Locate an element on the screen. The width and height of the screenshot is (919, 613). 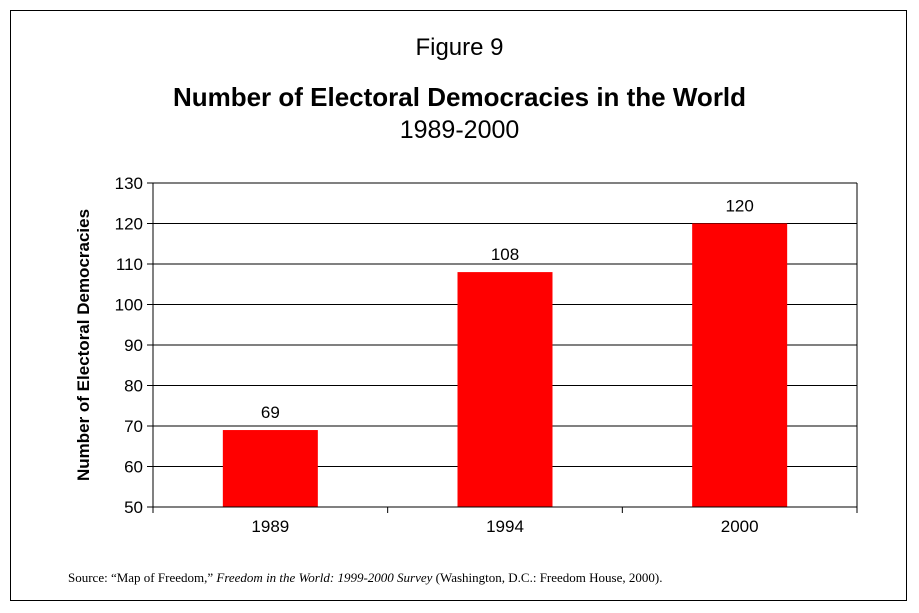
x-tick-label: 1989 is located at coordinates (270, 526).